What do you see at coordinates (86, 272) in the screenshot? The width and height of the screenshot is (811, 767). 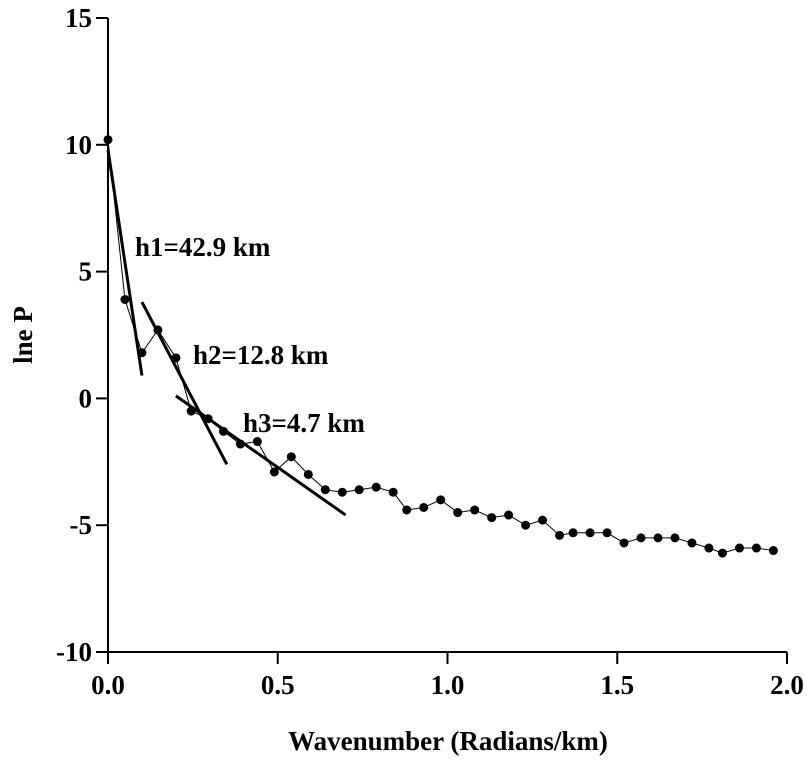 I see `y-tick-label: 5` at bounding box center [86, 272].